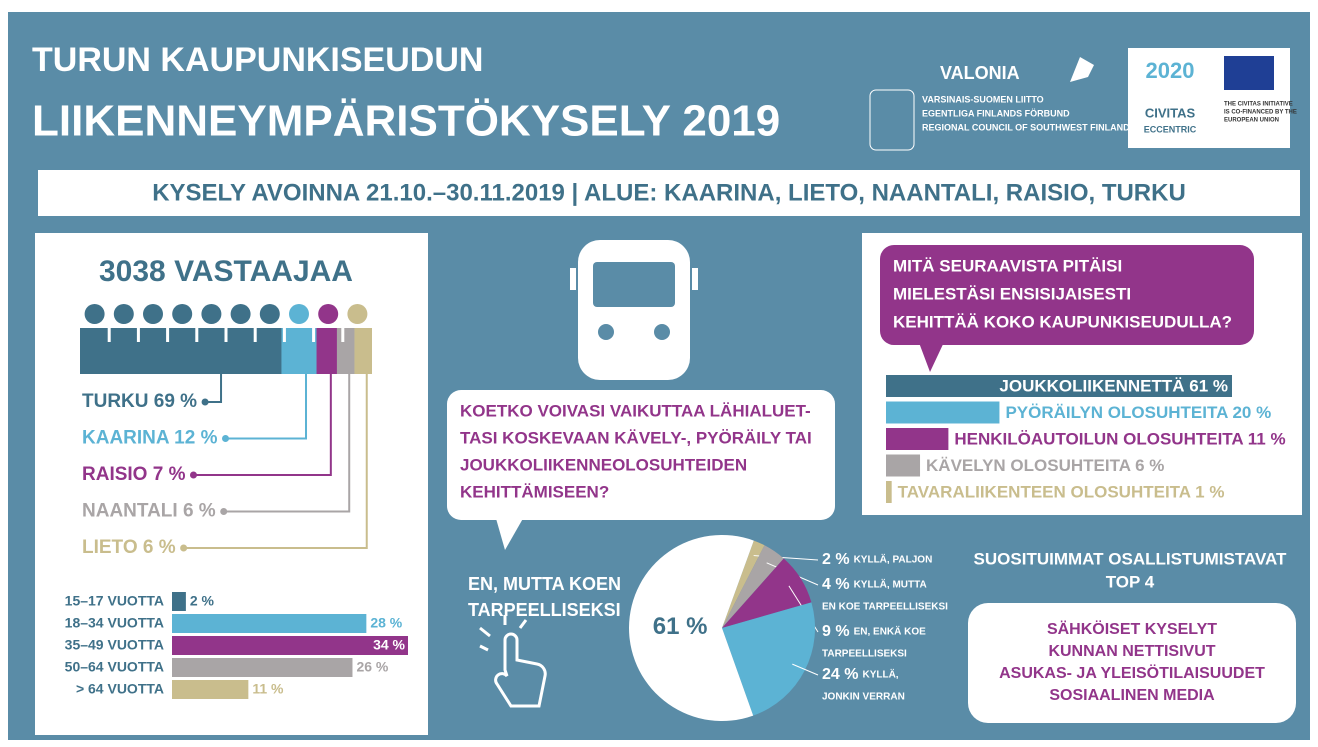 The image size is (1318, 747). I want to click on logo-text: ECCENTRIC, so click(1170, 129).